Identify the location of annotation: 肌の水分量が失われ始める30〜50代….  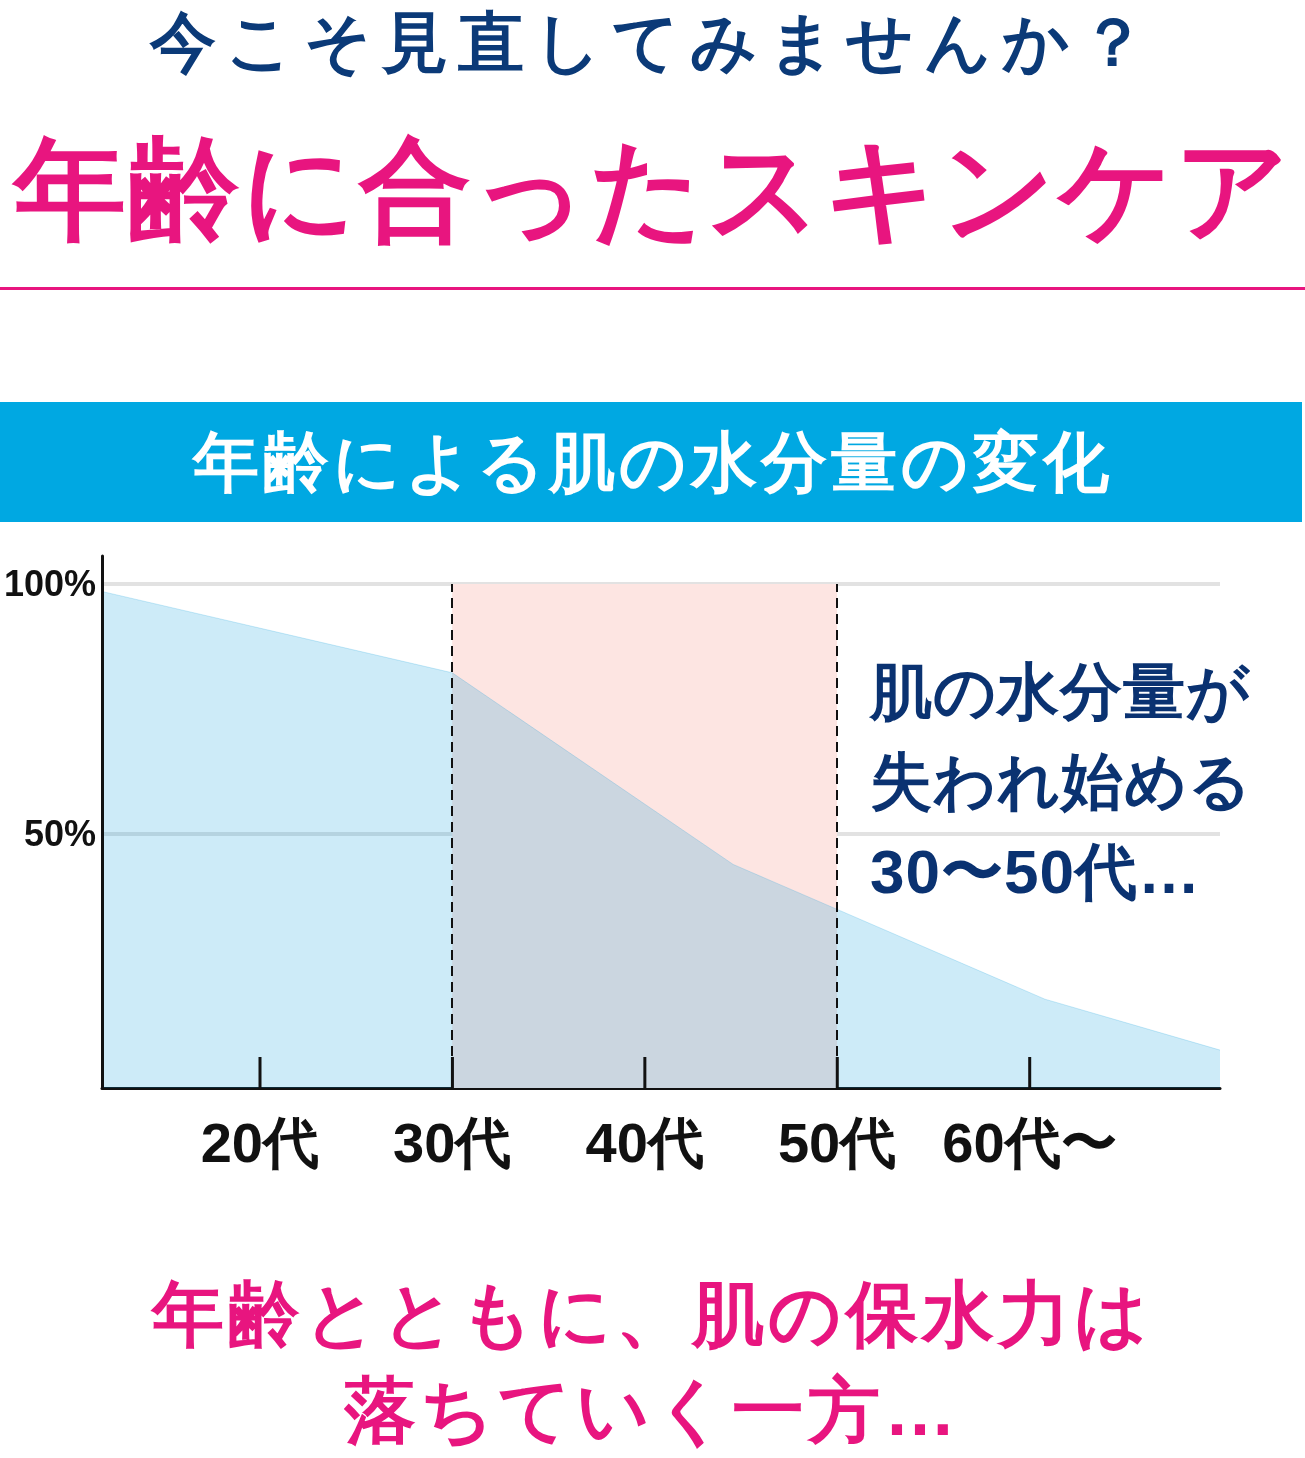
(1061, 782).